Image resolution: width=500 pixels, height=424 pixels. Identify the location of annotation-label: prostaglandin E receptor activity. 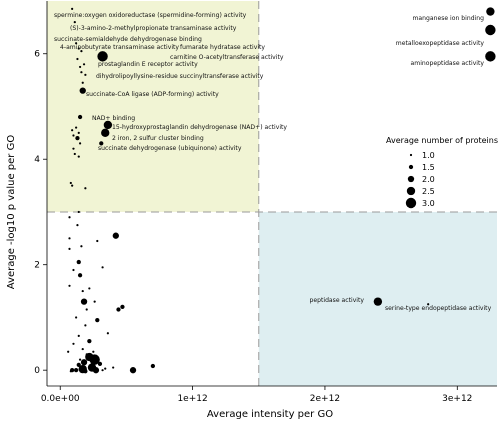
(148, 64).